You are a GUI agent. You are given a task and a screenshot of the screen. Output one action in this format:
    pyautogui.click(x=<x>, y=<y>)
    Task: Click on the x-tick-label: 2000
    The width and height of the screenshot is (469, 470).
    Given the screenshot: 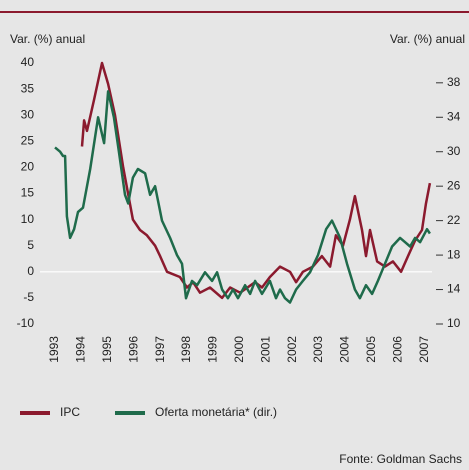 What is the action you would take?
    pyautogui.click(x=239, y=349)
    